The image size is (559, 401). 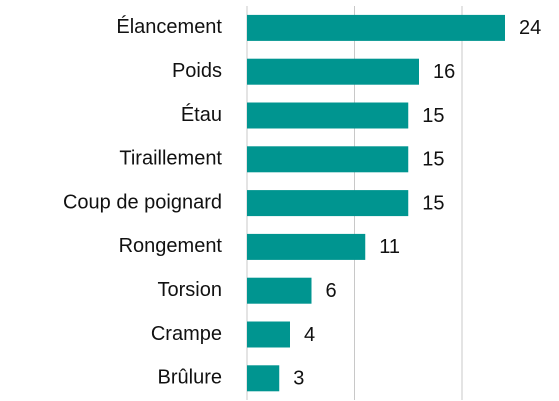 I want to click on value-label: 6, so click(x=331, y=291).